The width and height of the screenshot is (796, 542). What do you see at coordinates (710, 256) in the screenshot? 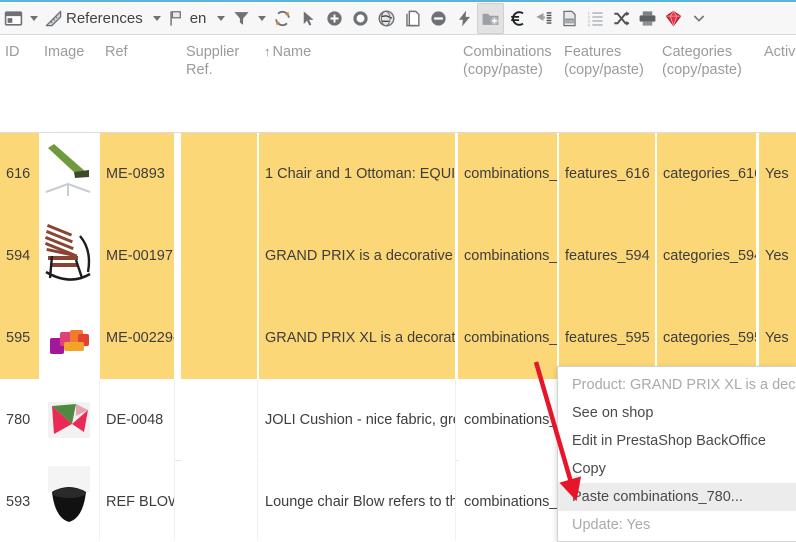
I see `cell-text: categories_594` at bounding box center [710, 256].